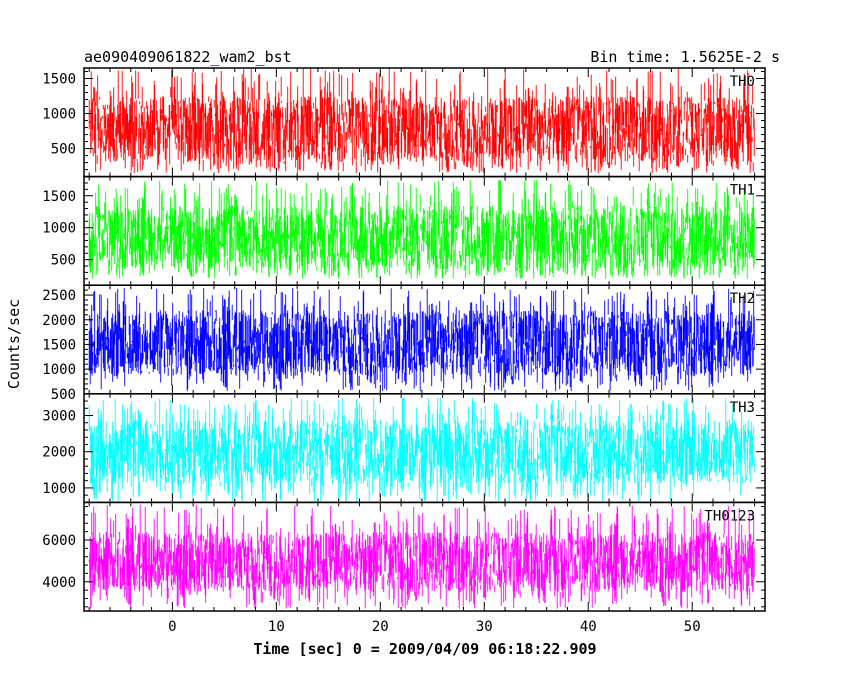  What do you see at coordinates (59, 541) in the screenshot?
I see `y-tick-label: 6000` at bounding box center [59, 541].